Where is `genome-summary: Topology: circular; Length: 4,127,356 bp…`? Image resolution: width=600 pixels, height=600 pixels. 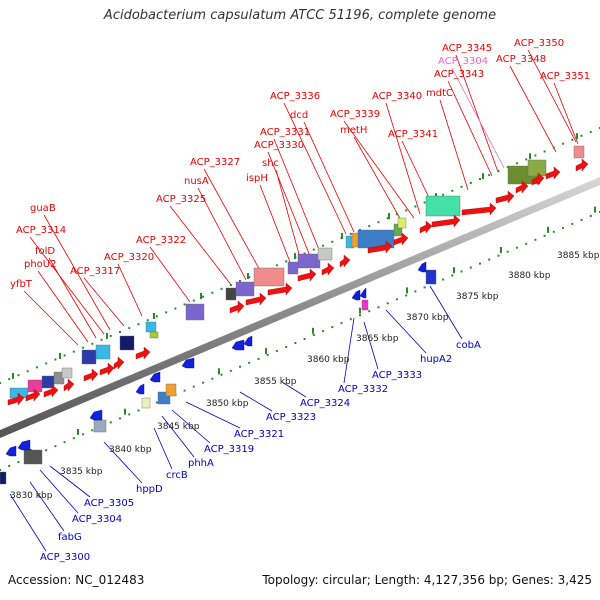 genome-summary: Topology: circular; Length: 4,127,356 bp… is located at coordinates (427, 580).